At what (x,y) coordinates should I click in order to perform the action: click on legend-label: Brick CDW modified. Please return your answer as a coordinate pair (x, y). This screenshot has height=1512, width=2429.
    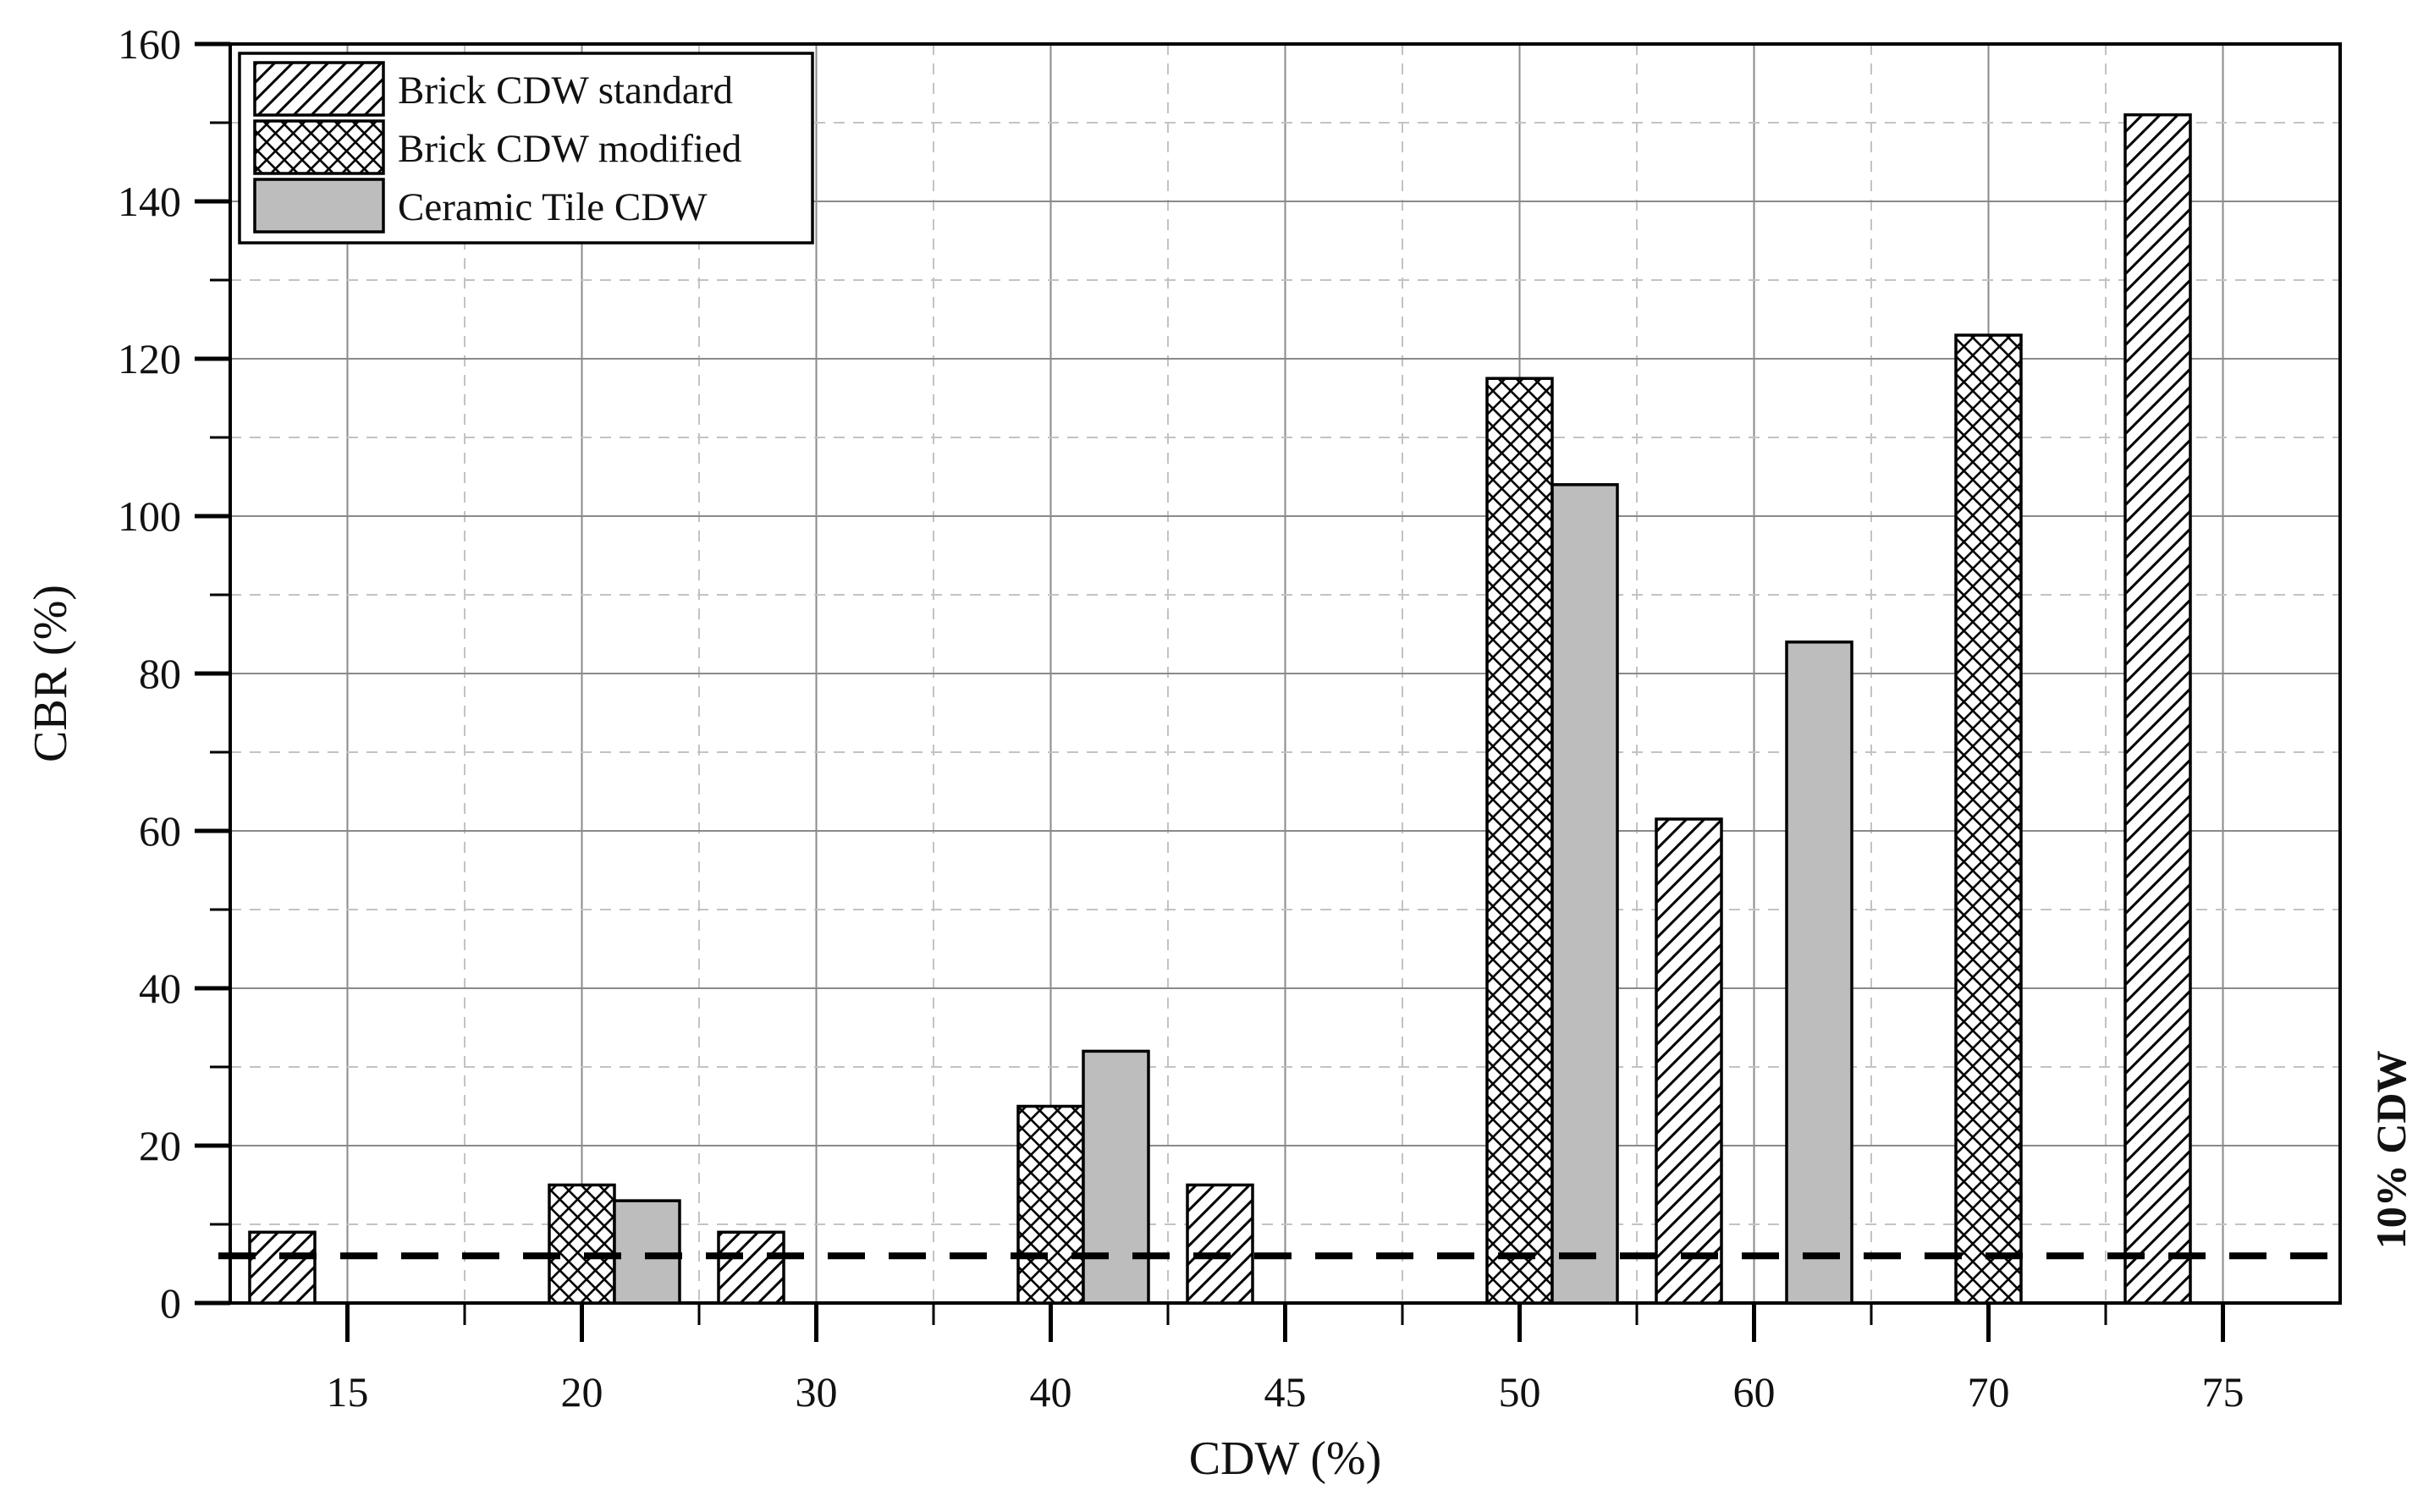
    Looking at the image, I should click on (569, 149).